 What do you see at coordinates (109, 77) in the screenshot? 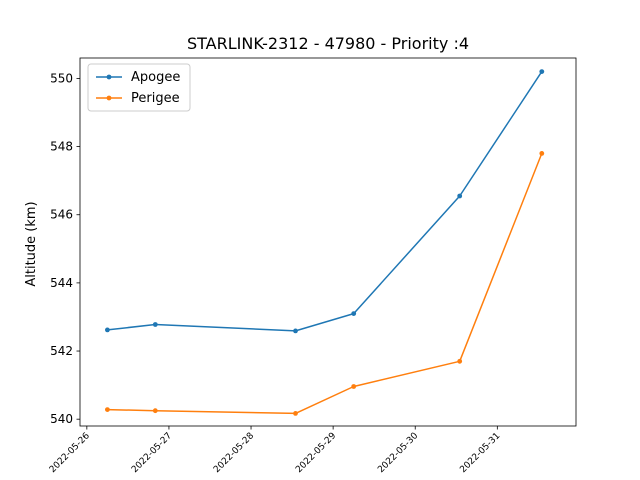
I see `legend-marker-apogee` at bounding box center [109, 77].